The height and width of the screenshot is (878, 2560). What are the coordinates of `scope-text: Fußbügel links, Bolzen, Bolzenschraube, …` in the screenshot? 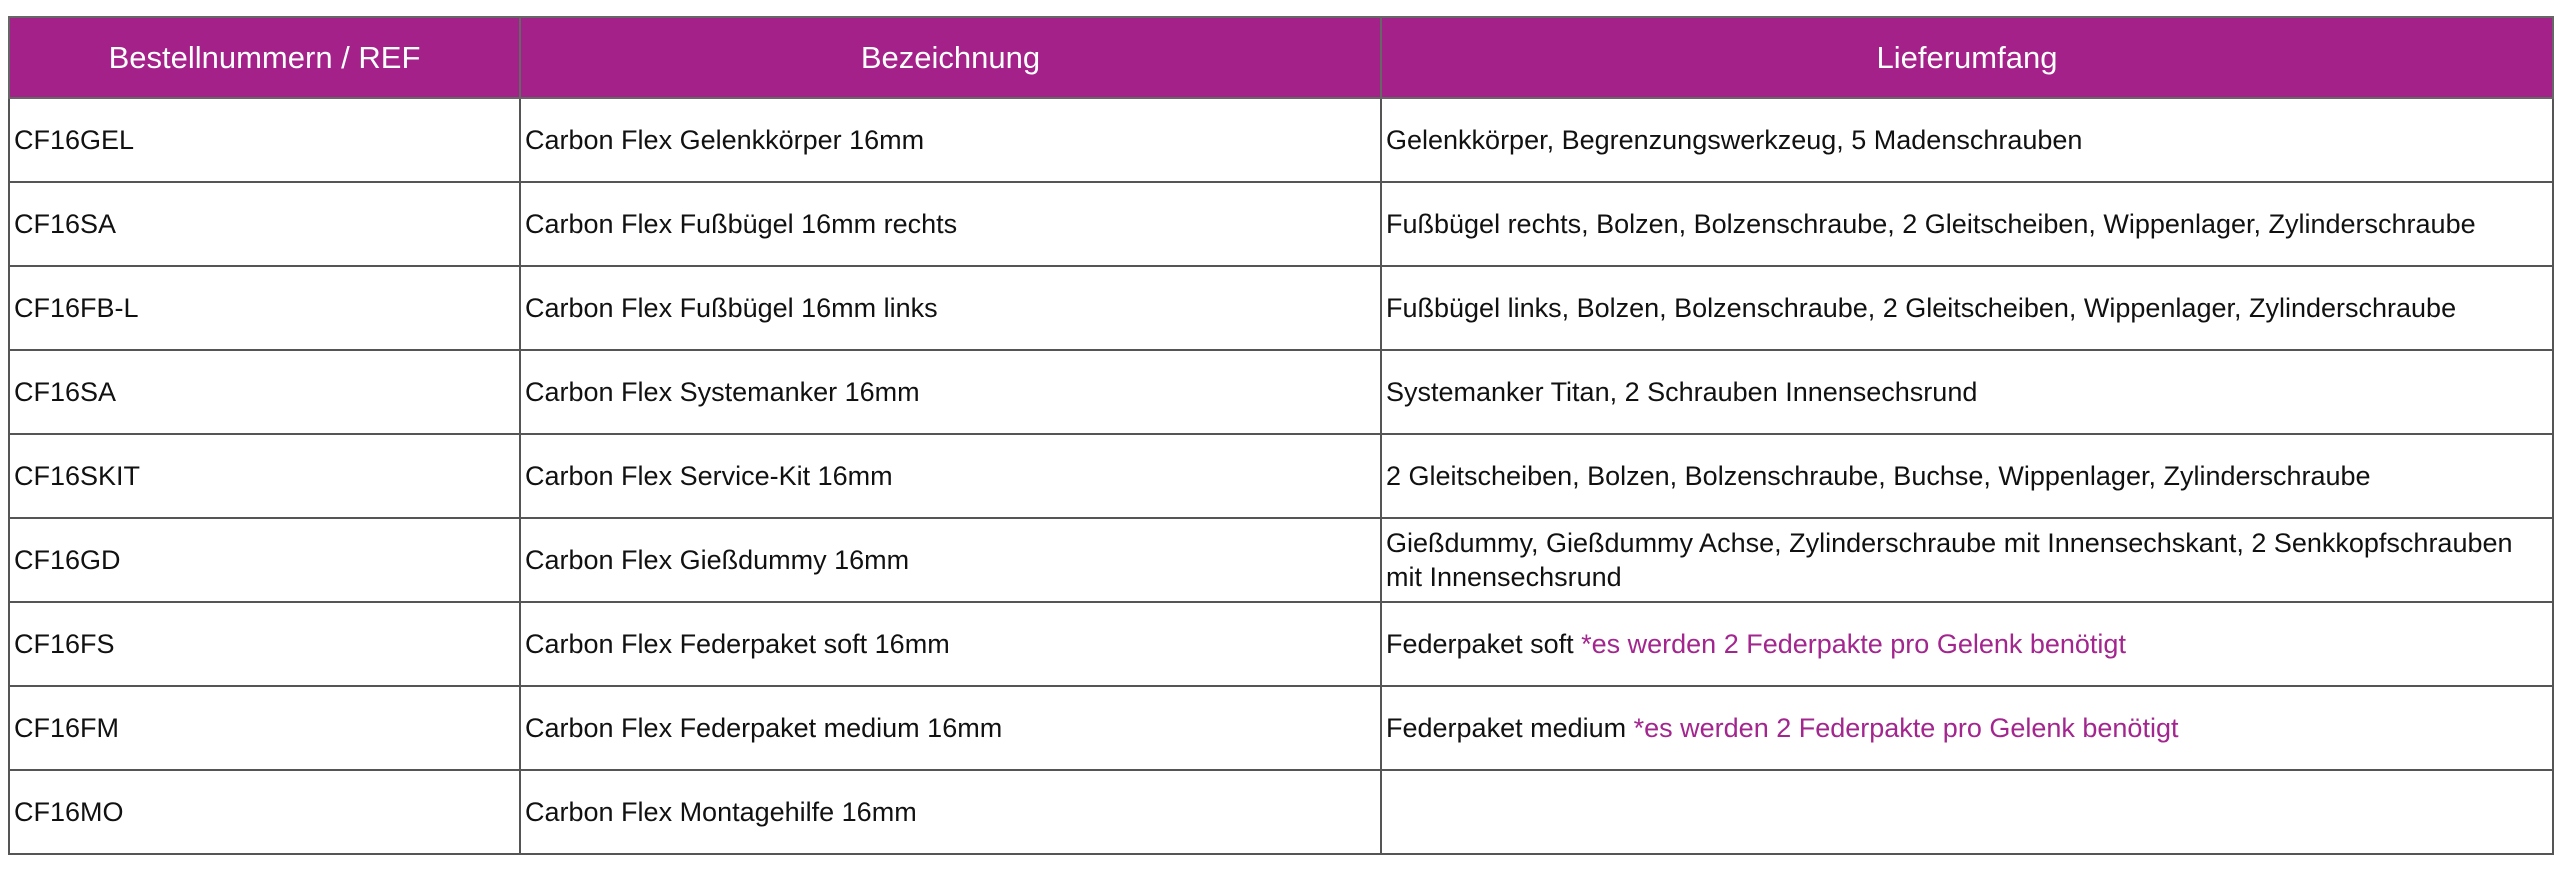 It's located at (1921, 308).